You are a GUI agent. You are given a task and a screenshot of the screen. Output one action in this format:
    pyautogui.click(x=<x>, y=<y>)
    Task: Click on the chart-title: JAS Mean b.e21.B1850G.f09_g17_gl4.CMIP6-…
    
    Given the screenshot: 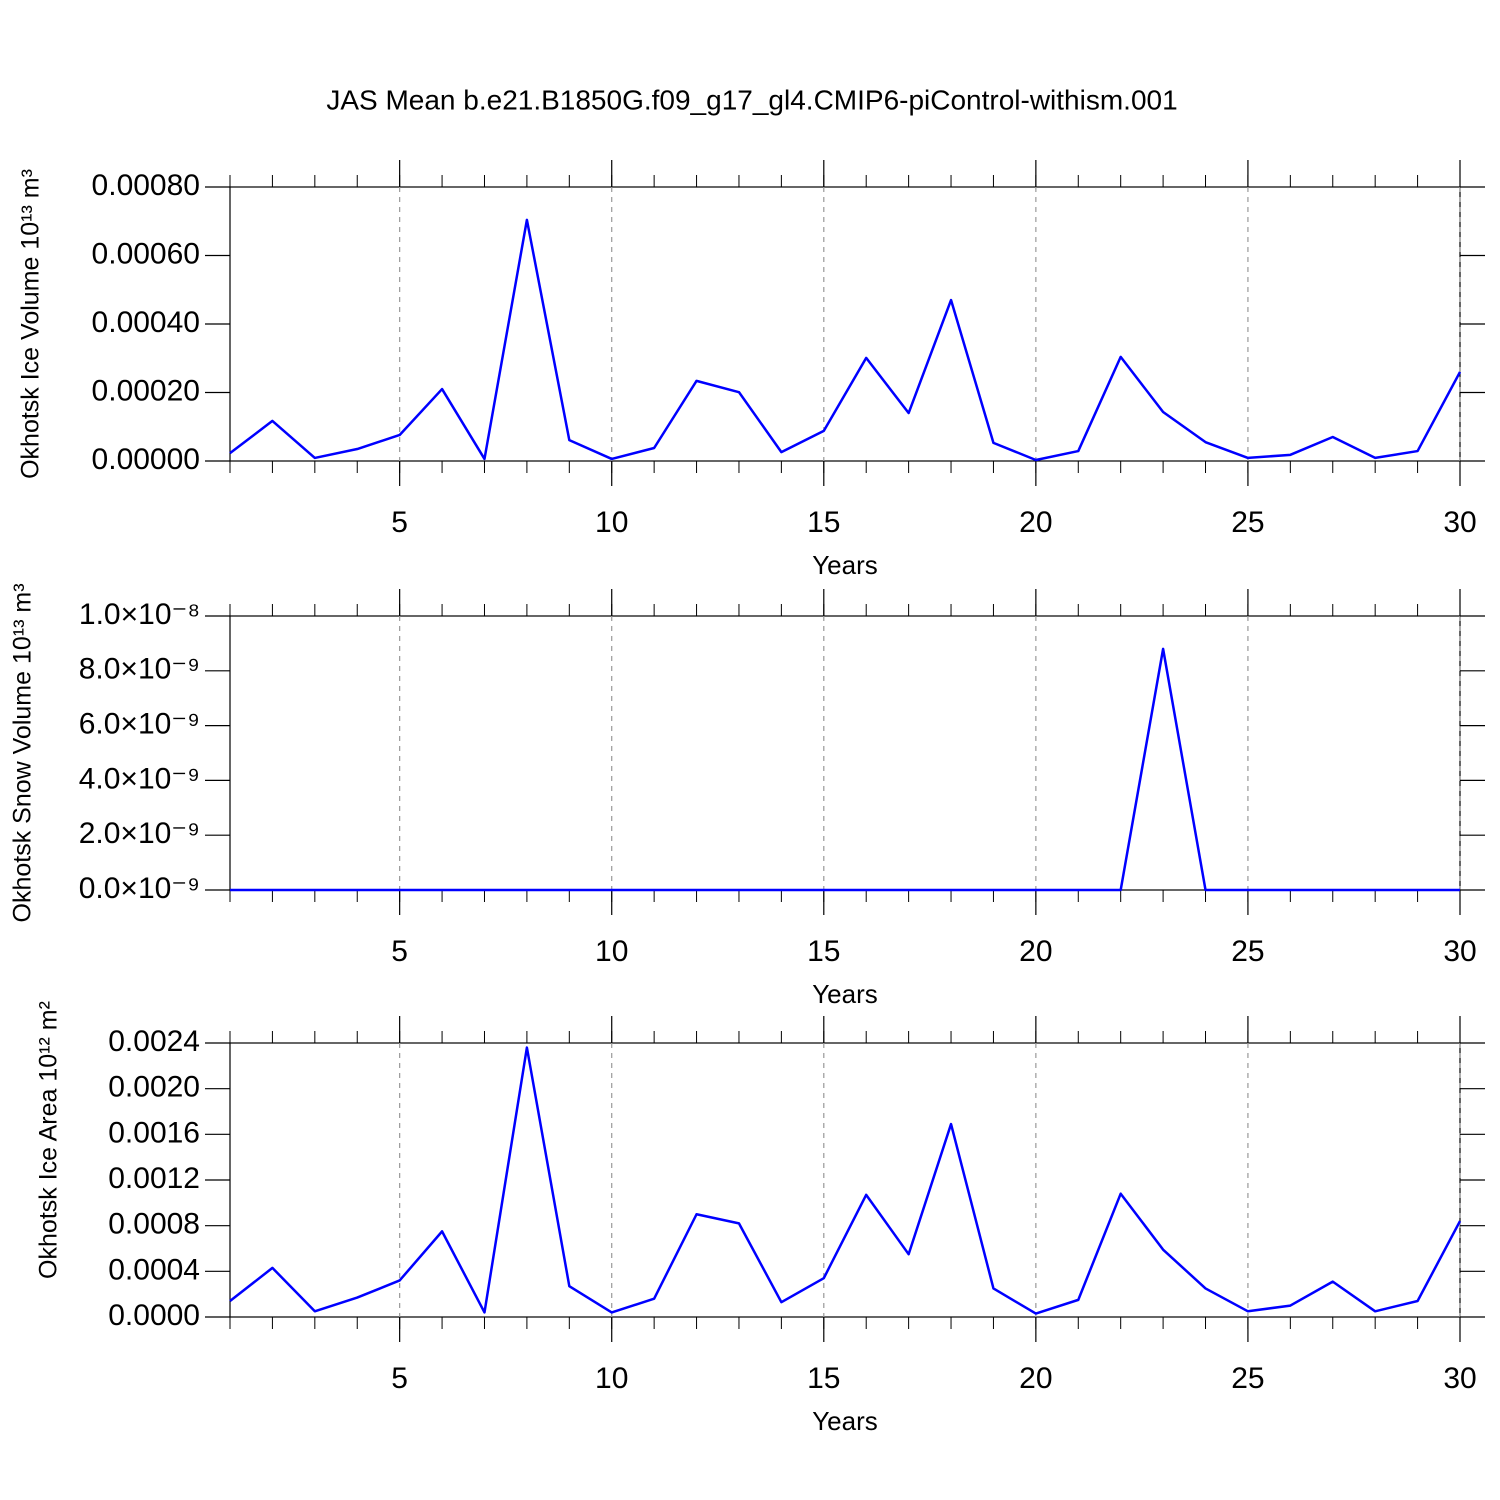 What is the action you would take?
    pyautogui.click(x=751, y=99)
    